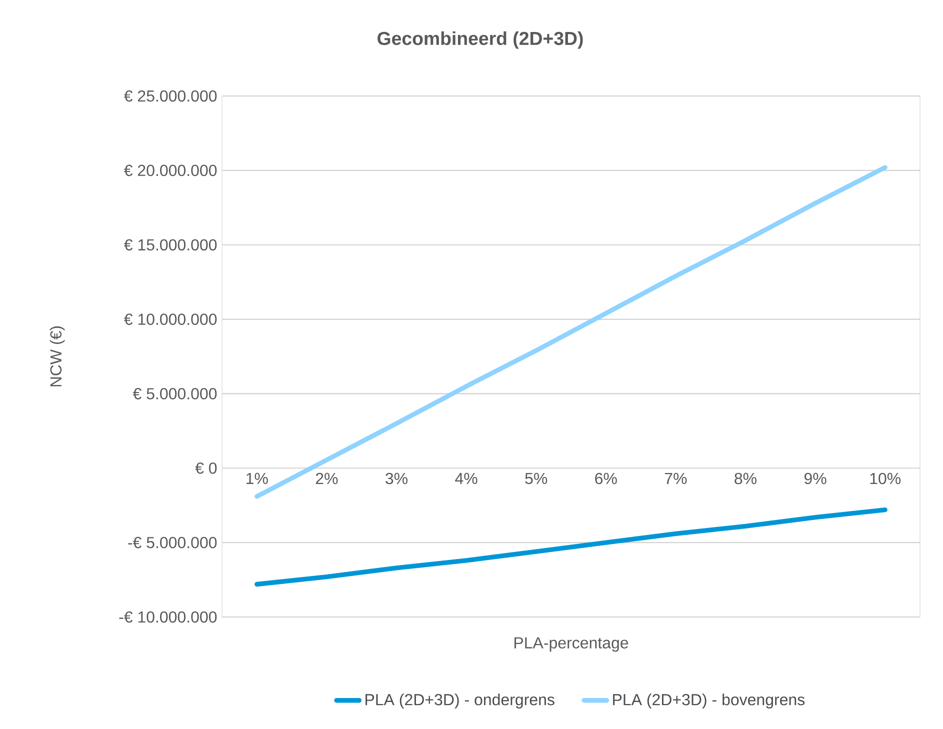  Describe the element at coordinates (480, 40) in the screenshot. I see `chart-title: Gecombineerd (2D+3D)` at that location.